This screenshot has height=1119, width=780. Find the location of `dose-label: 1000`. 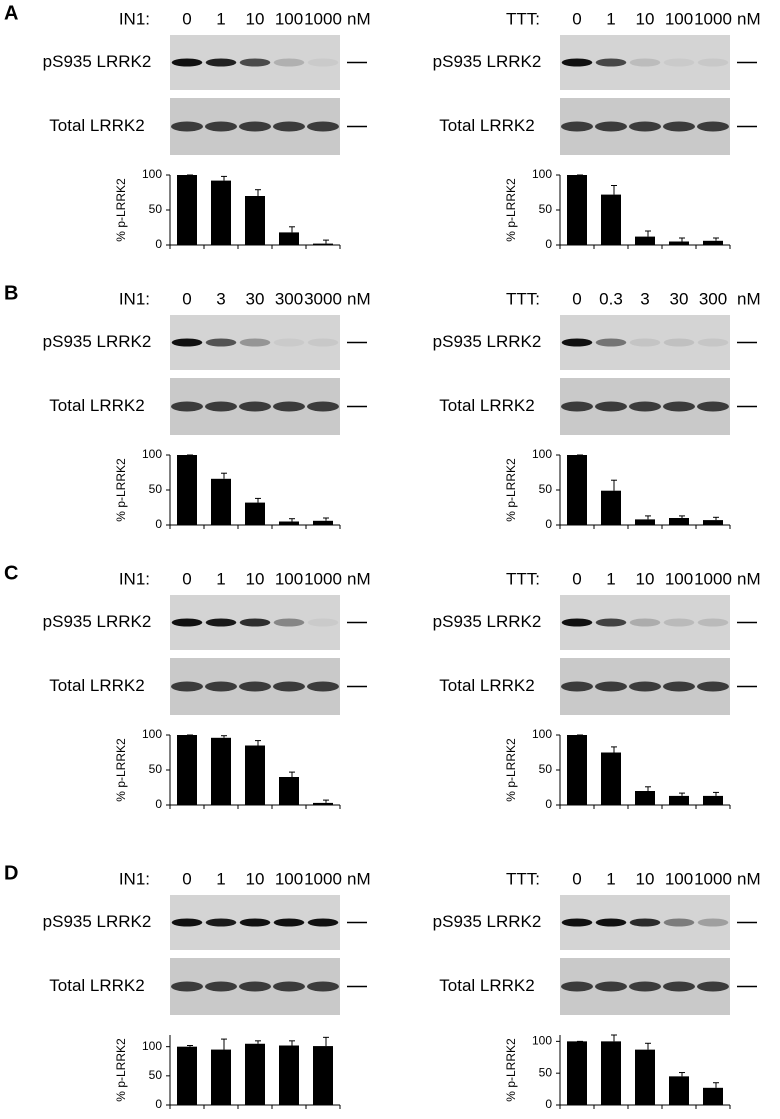

dose-label: 1000 is located at coordinates (323, 878).